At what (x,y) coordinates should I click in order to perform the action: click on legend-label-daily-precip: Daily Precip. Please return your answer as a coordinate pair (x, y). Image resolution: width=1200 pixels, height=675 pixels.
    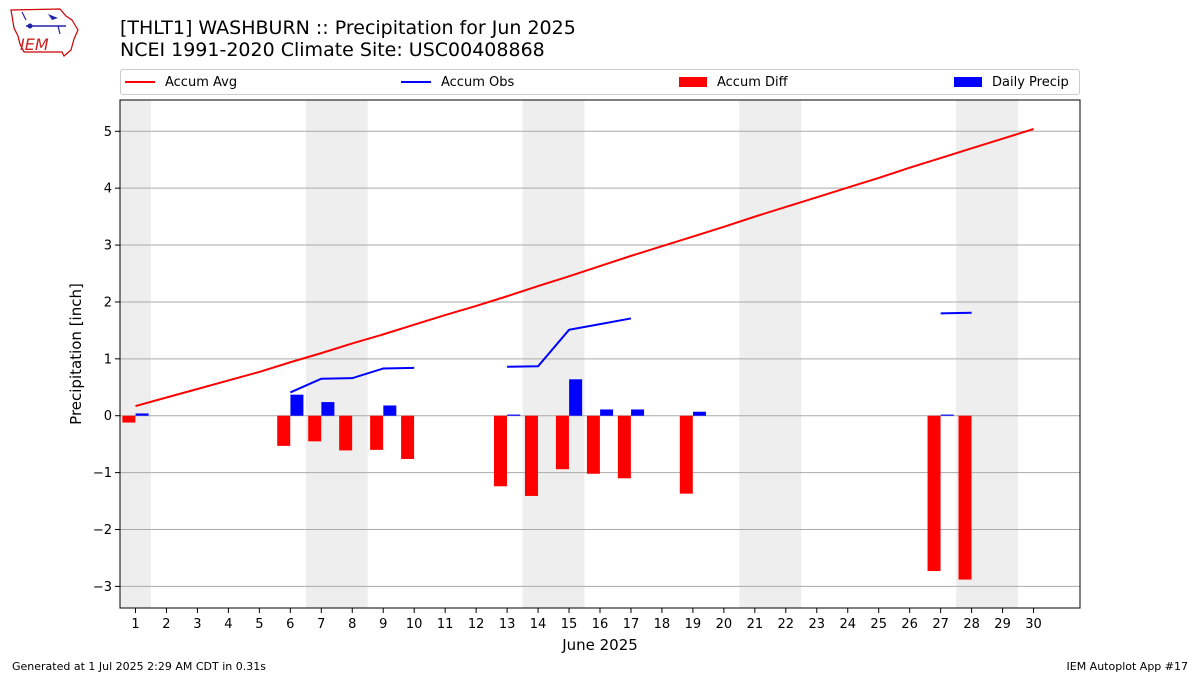
    Looking at the image, I should click on (1030, 82).